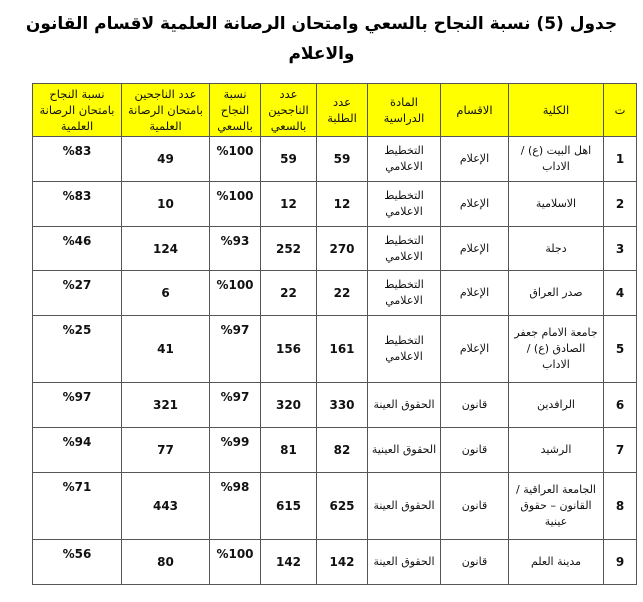  I want to click on col-passed-effort-cell: 22, so click(288, 293).